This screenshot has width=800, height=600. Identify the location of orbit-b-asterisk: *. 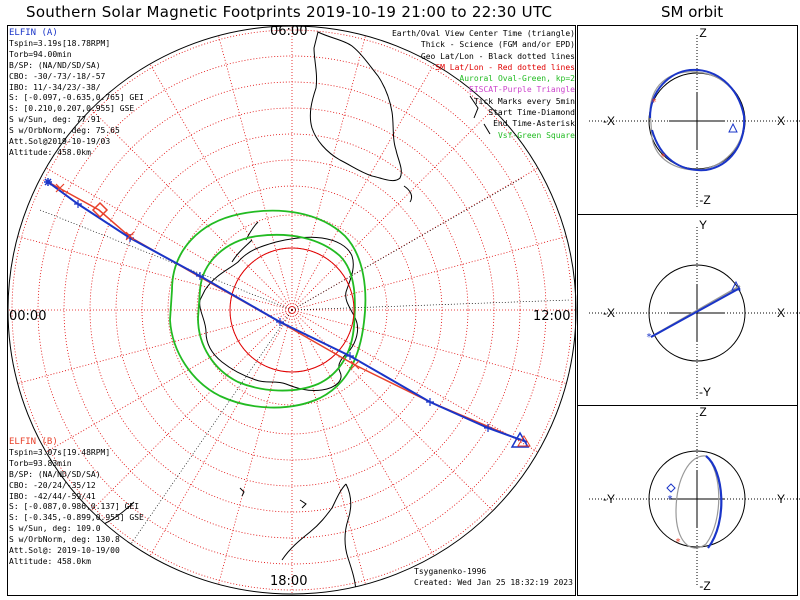
(678, 542).